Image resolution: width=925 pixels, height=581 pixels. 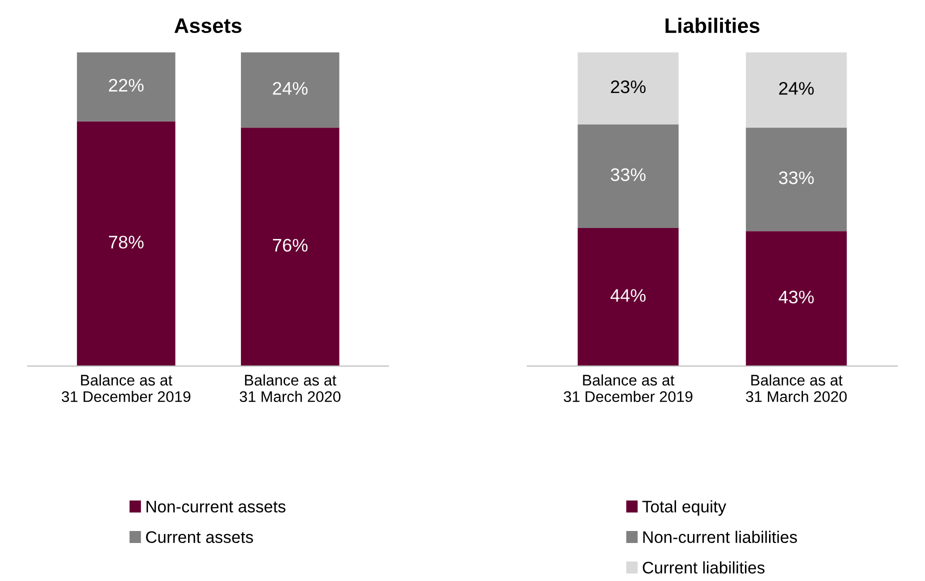 I want to click on data-label: 43%, so click(x=796, y=297).